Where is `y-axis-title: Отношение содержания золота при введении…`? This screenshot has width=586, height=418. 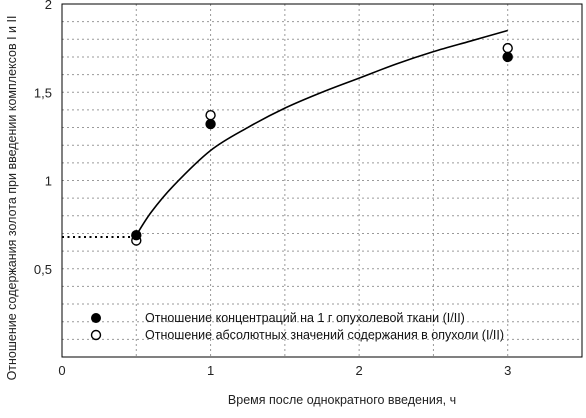 y-axis-title: Отношение содержания золота при введении… is located at coordinates (12, 198).